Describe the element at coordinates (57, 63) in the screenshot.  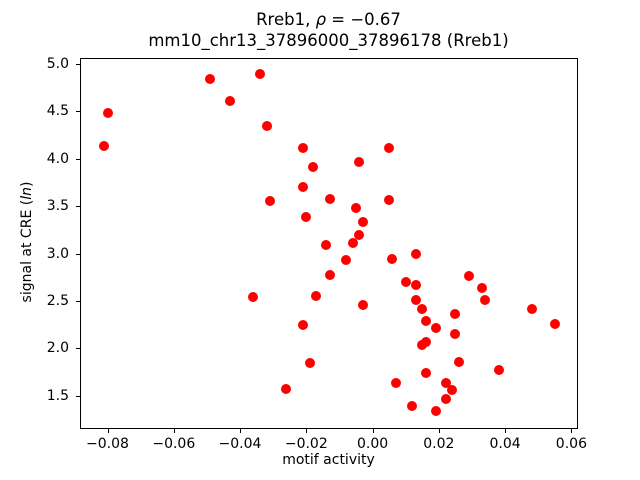
I see `y-tick-label: 5.0` at that location.